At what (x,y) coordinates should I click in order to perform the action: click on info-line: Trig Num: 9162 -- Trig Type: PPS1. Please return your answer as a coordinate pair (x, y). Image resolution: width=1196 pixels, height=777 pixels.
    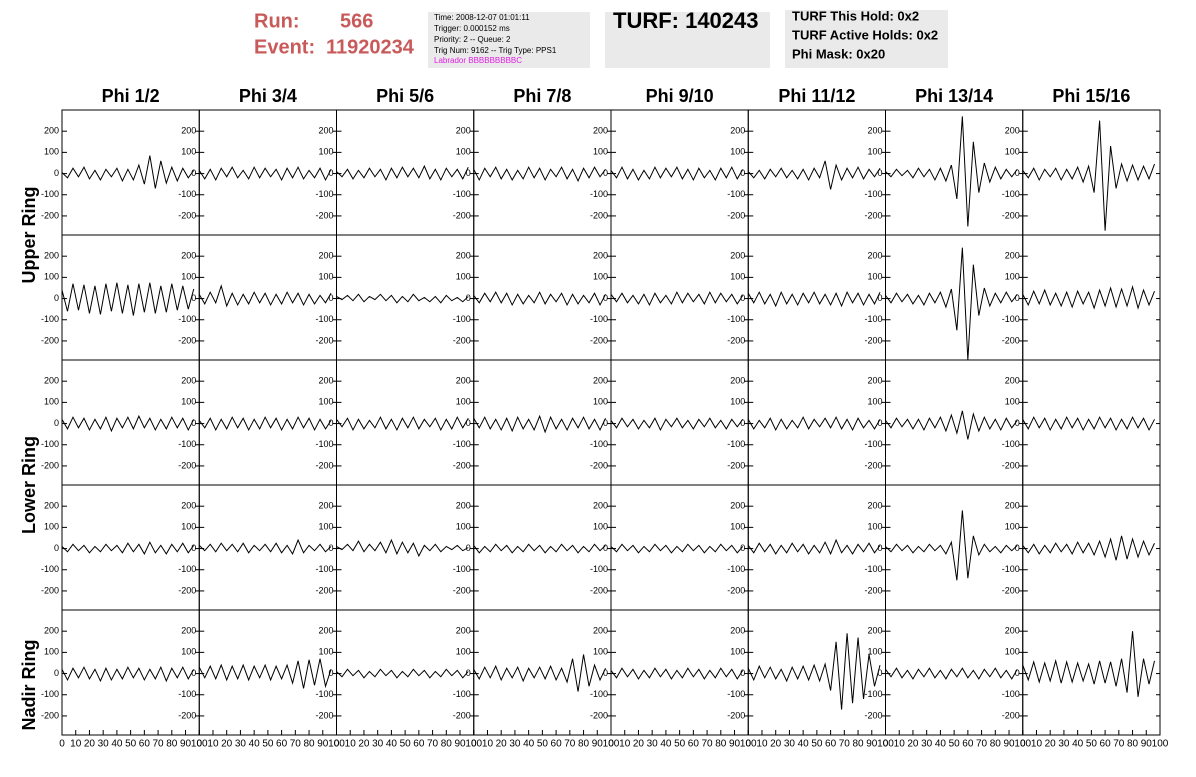
    Looking at the image, I should click on (495, 50).